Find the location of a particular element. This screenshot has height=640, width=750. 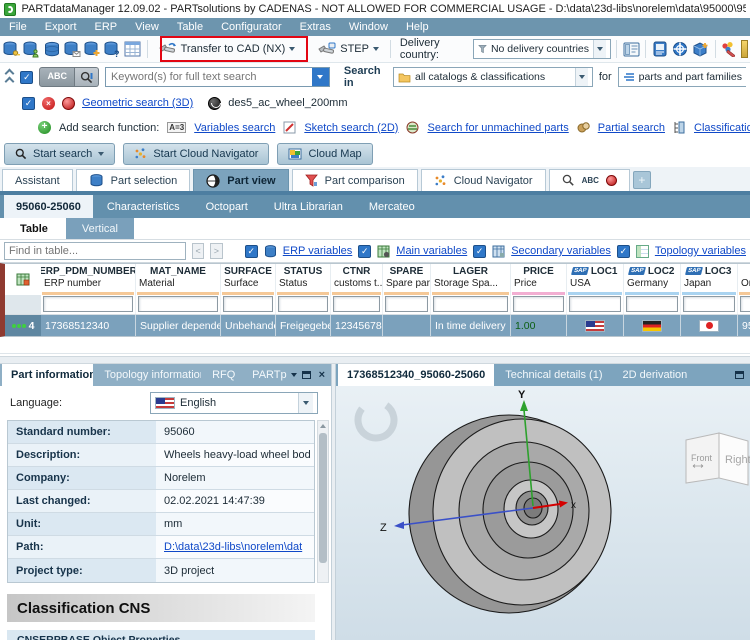

nav-cube: Front Right is located at coordinates (717, 459).